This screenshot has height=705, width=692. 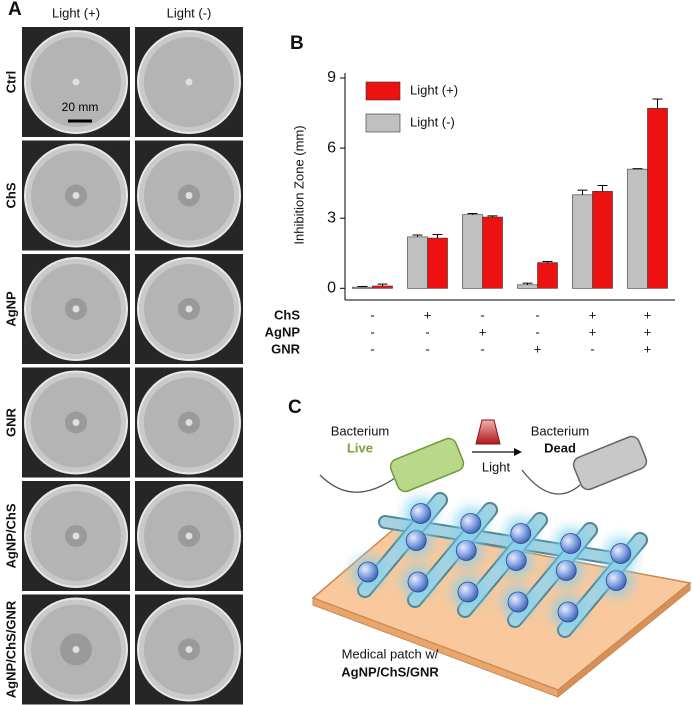 I want to click on condition-label: ChS, so click(x=287, y=314).